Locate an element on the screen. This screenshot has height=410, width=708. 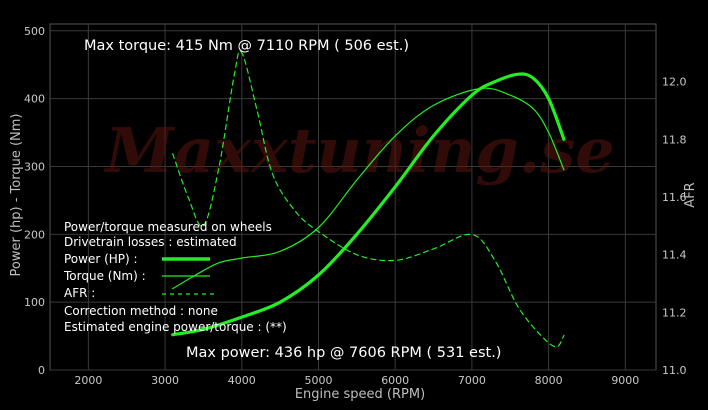
y2-axis-label: AFR is located at coordinates (690, 194).